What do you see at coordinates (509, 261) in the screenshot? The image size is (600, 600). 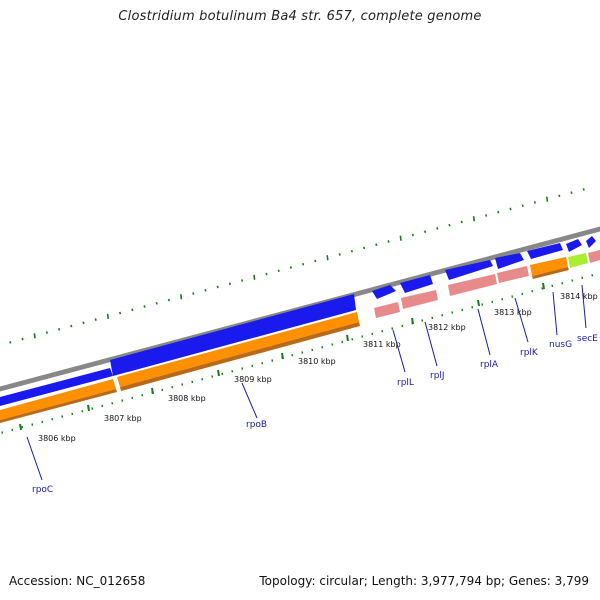 I see `rplK-forward-feature` at bounding box center [509, 261].